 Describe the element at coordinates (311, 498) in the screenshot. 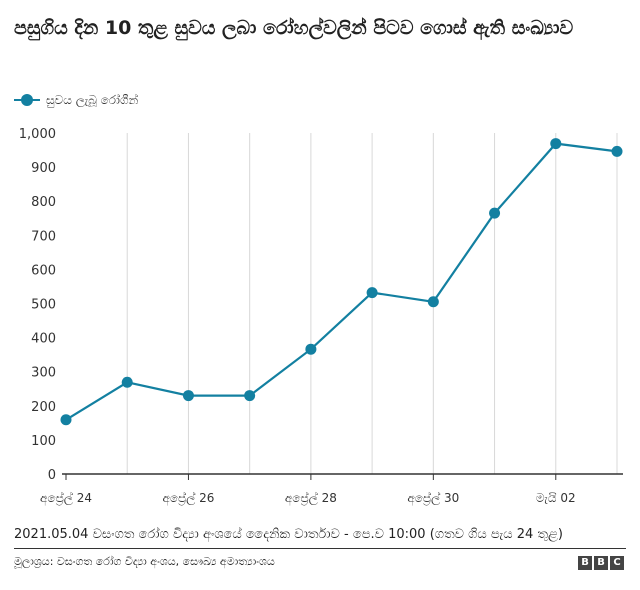

I see `x-tick-label: අප්‍රේල් 28` at that location.